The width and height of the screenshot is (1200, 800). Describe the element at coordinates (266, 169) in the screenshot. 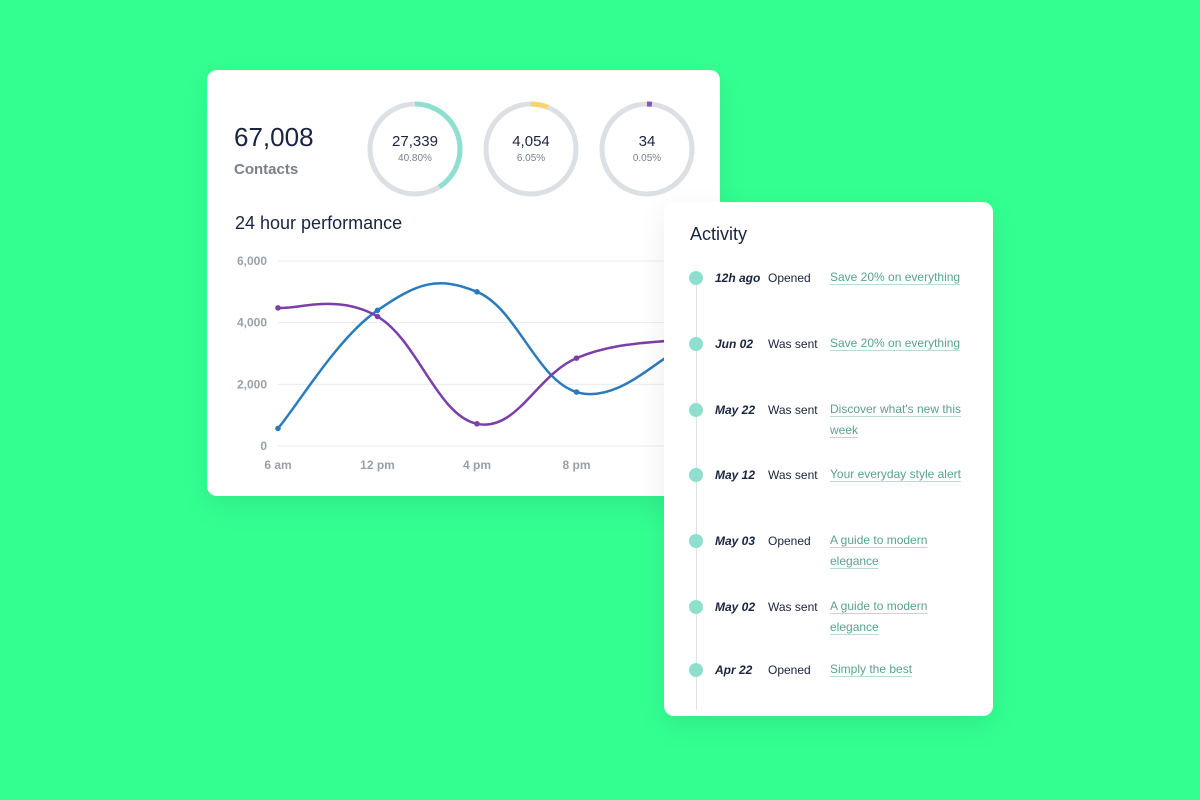

I see `contacts-label: Contacts` at that location.